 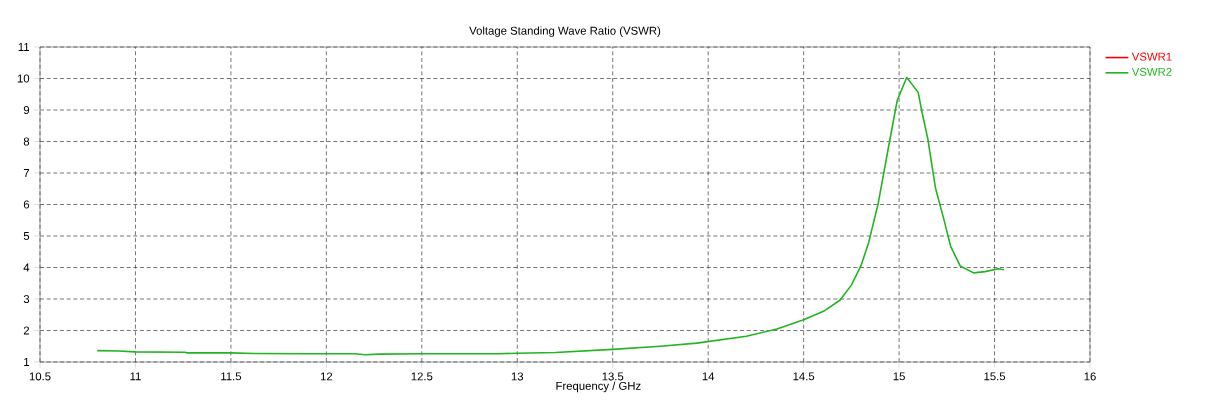 What do you see at coordinates (135, 376) in the screenshot?
I see `x-tick-label: 11` at bounding box center [135, 376].